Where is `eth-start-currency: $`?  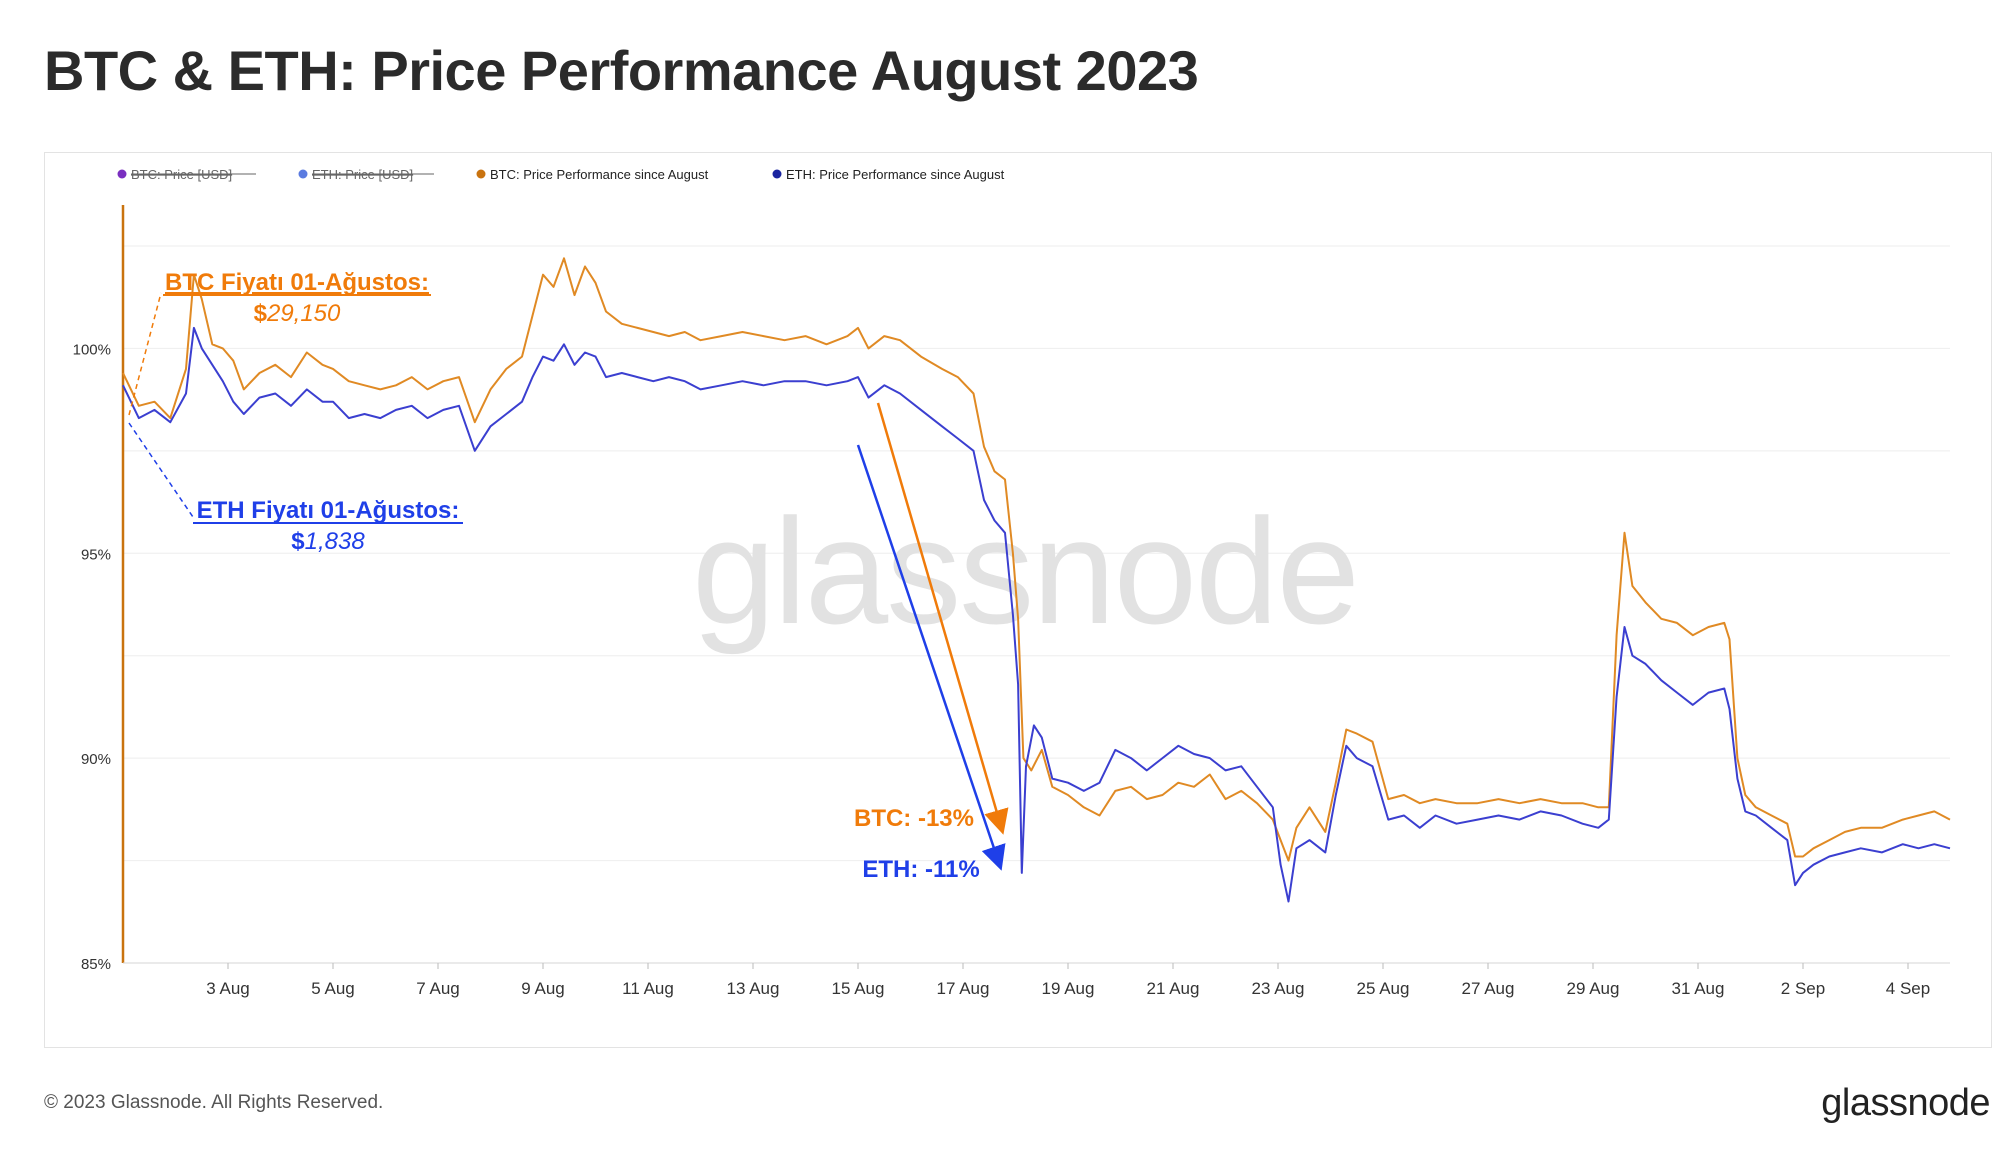
eth-start-currency: $ is located at coordinates (298, 541).